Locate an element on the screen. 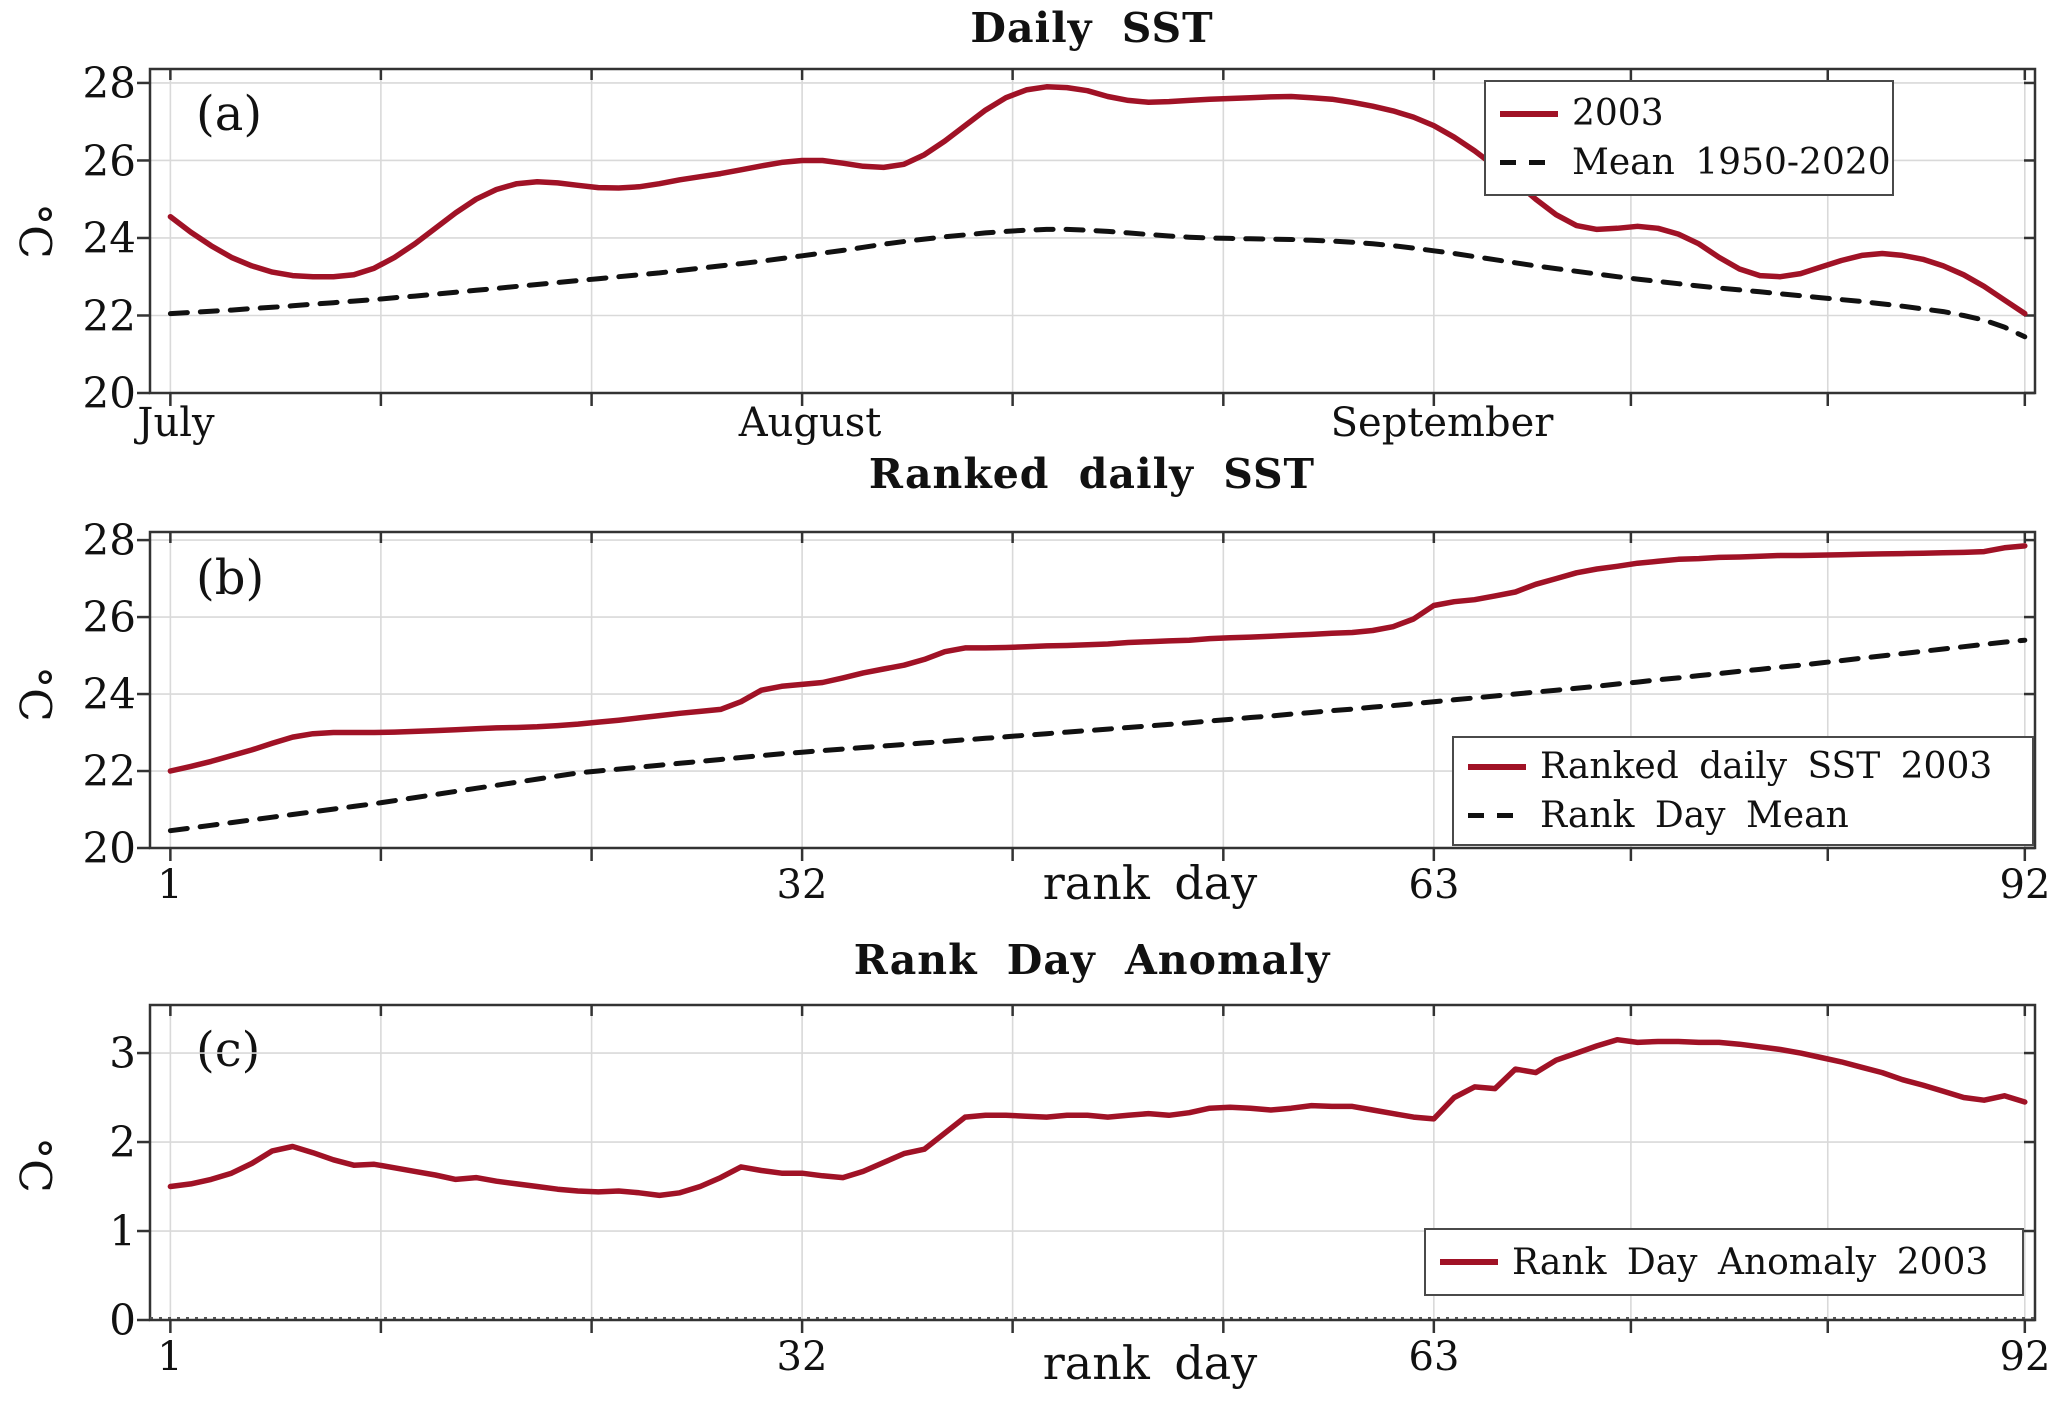 The image size is (2067, 1423). panel-c-xtick-1: 1 is located at coordinates (170, 1357).